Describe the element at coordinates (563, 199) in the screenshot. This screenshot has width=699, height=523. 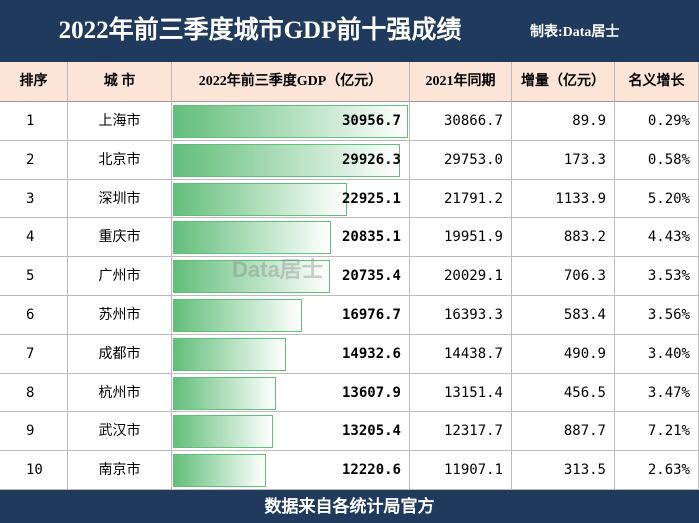
I see `value-cell: 1133.9` at that location.